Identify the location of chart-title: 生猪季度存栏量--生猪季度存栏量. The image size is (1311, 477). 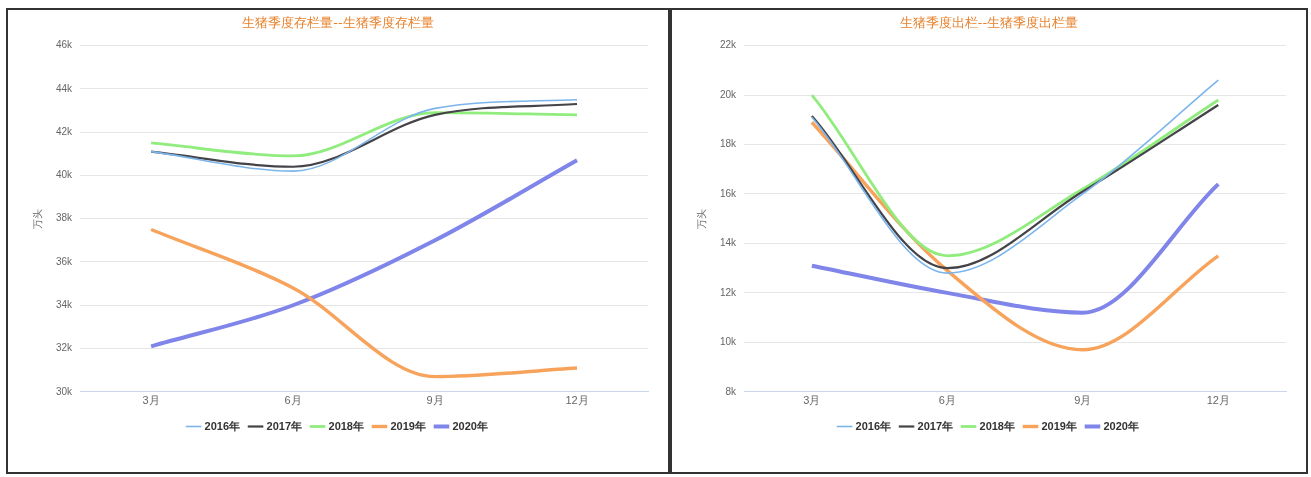
(338, 23).